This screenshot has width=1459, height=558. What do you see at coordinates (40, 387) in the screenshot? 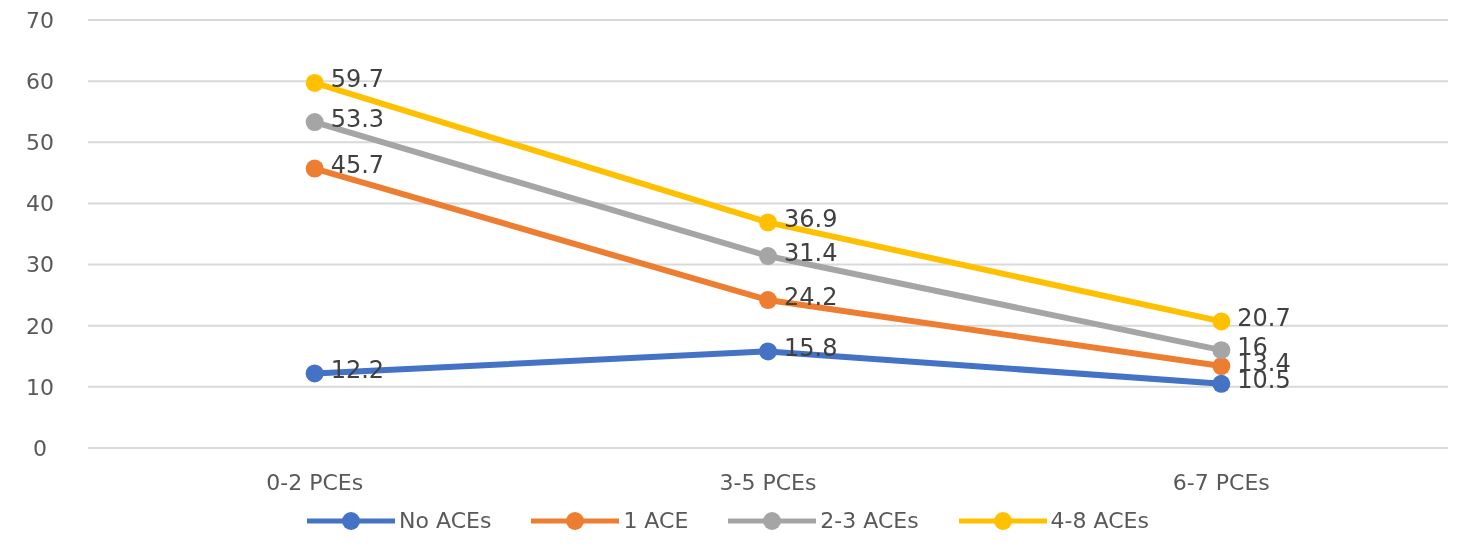
I see `y-tick-label: 10` at bounding box center [40, 387].